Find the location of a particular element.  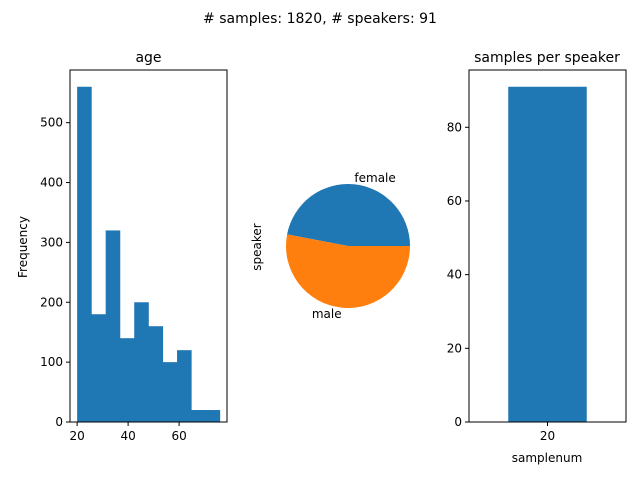

samples-per-speaker-ytick-label-4: 80 is located at coordinates (454, 127).